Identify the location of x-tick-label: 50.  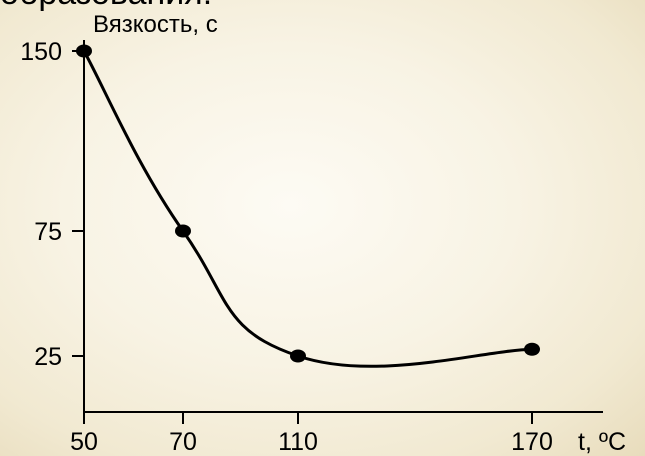
(84, 442).